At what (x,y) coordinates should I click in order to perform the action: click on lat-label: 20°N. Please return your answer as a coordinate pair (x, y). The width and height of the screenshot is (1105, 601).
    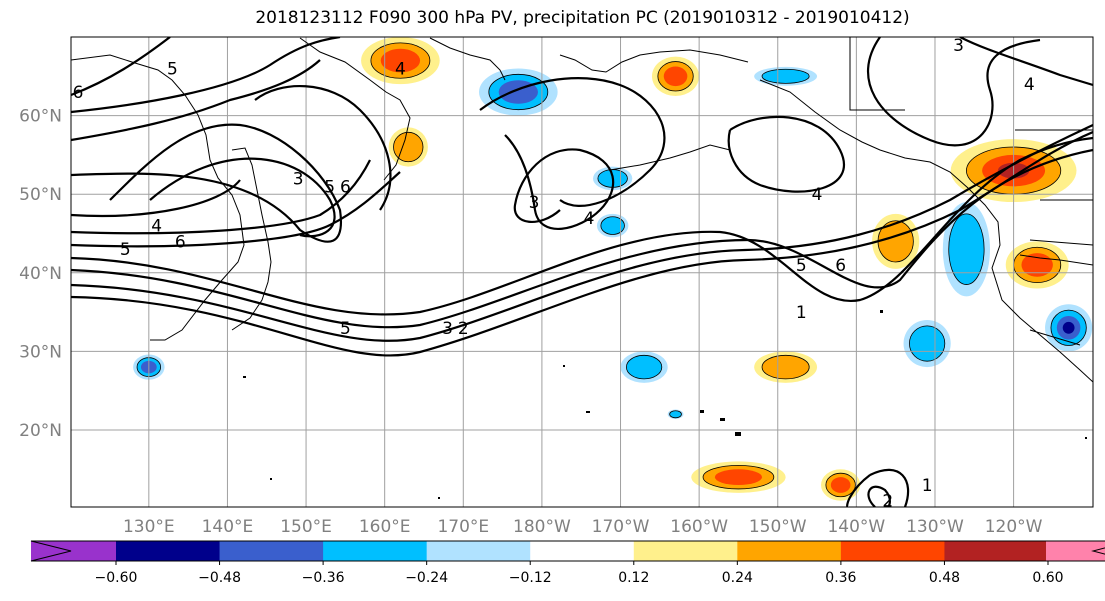
    Looking at the image, I should click on (40, 431).